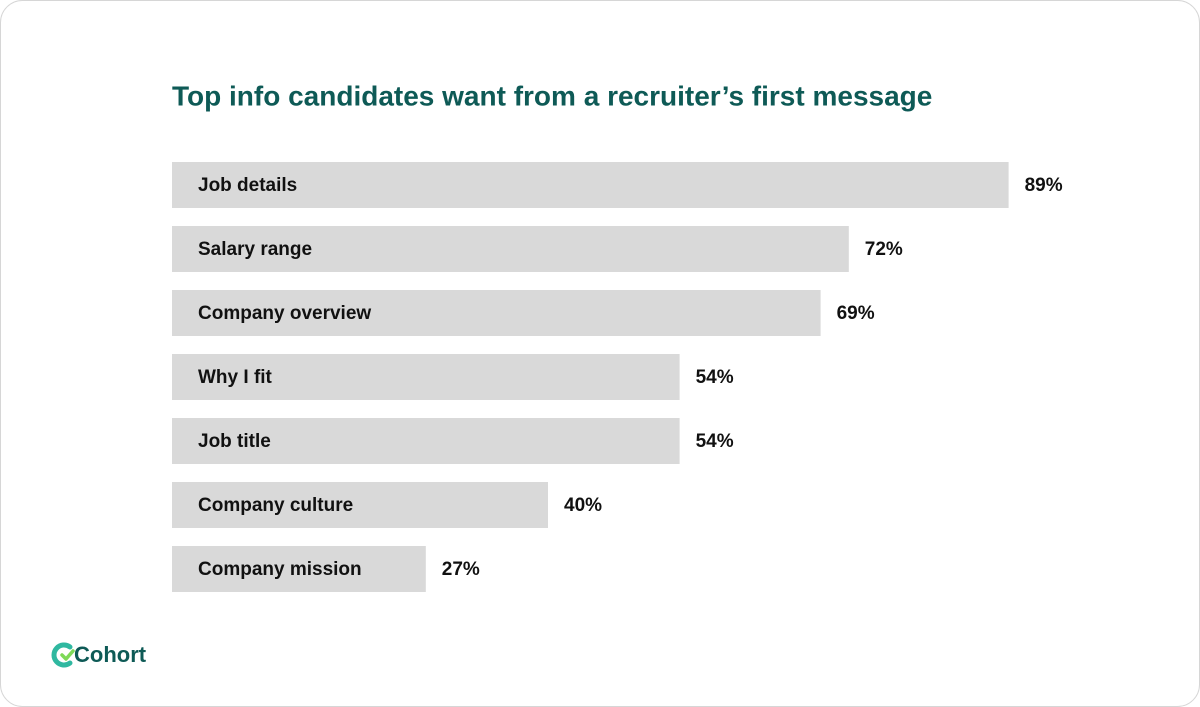  Describe the element at coordinates (234, 441) in the screenshot. I see `category-label: Job title` at that location.